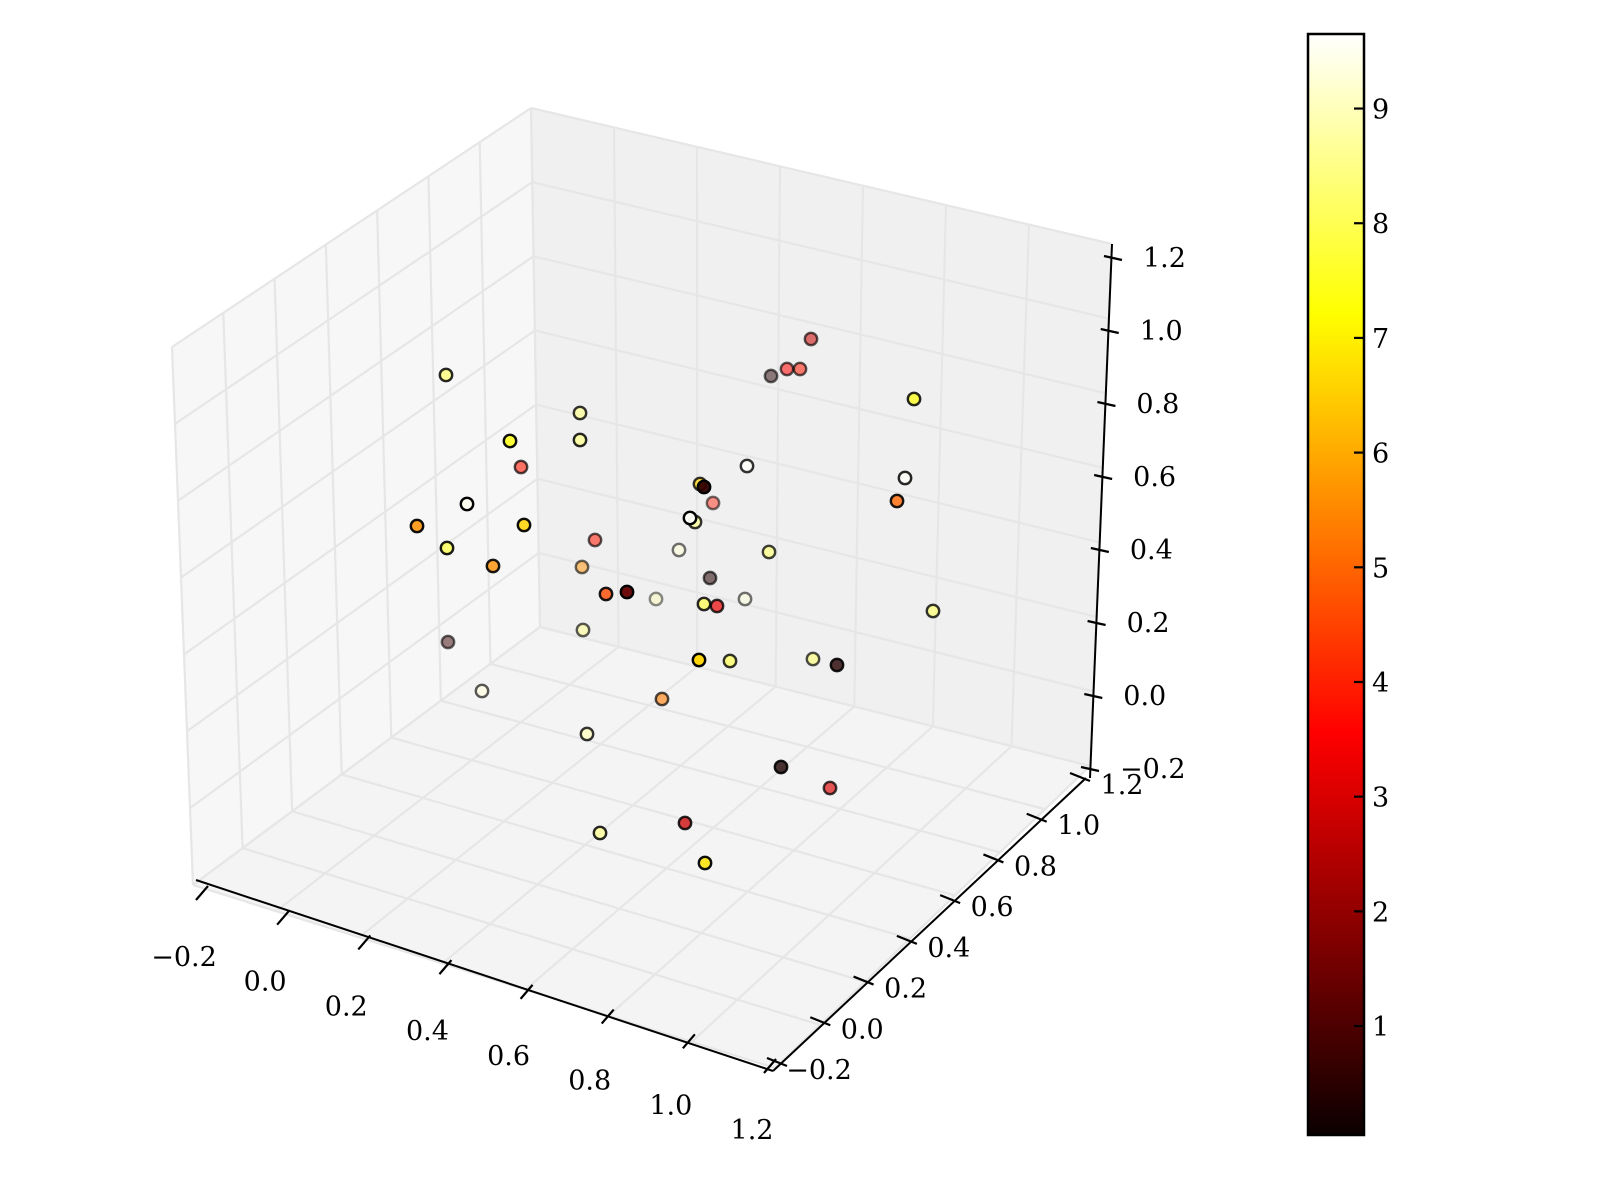 The image size is (1600, 1199). Describe the element at coordinates (1151, 550) in the screenshot. I see `z-tick-label: 0.4` at that location.